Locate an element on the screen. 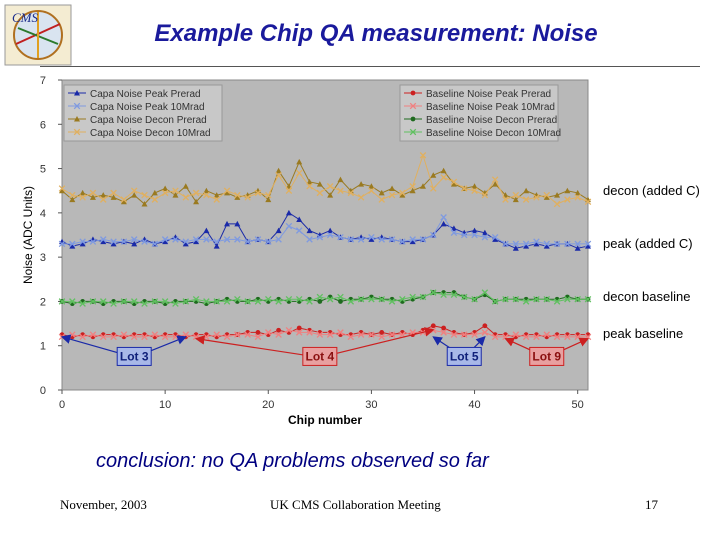  footer-meeting: UK CMS Collaboration Meeting is located at coordinates (355, 504).